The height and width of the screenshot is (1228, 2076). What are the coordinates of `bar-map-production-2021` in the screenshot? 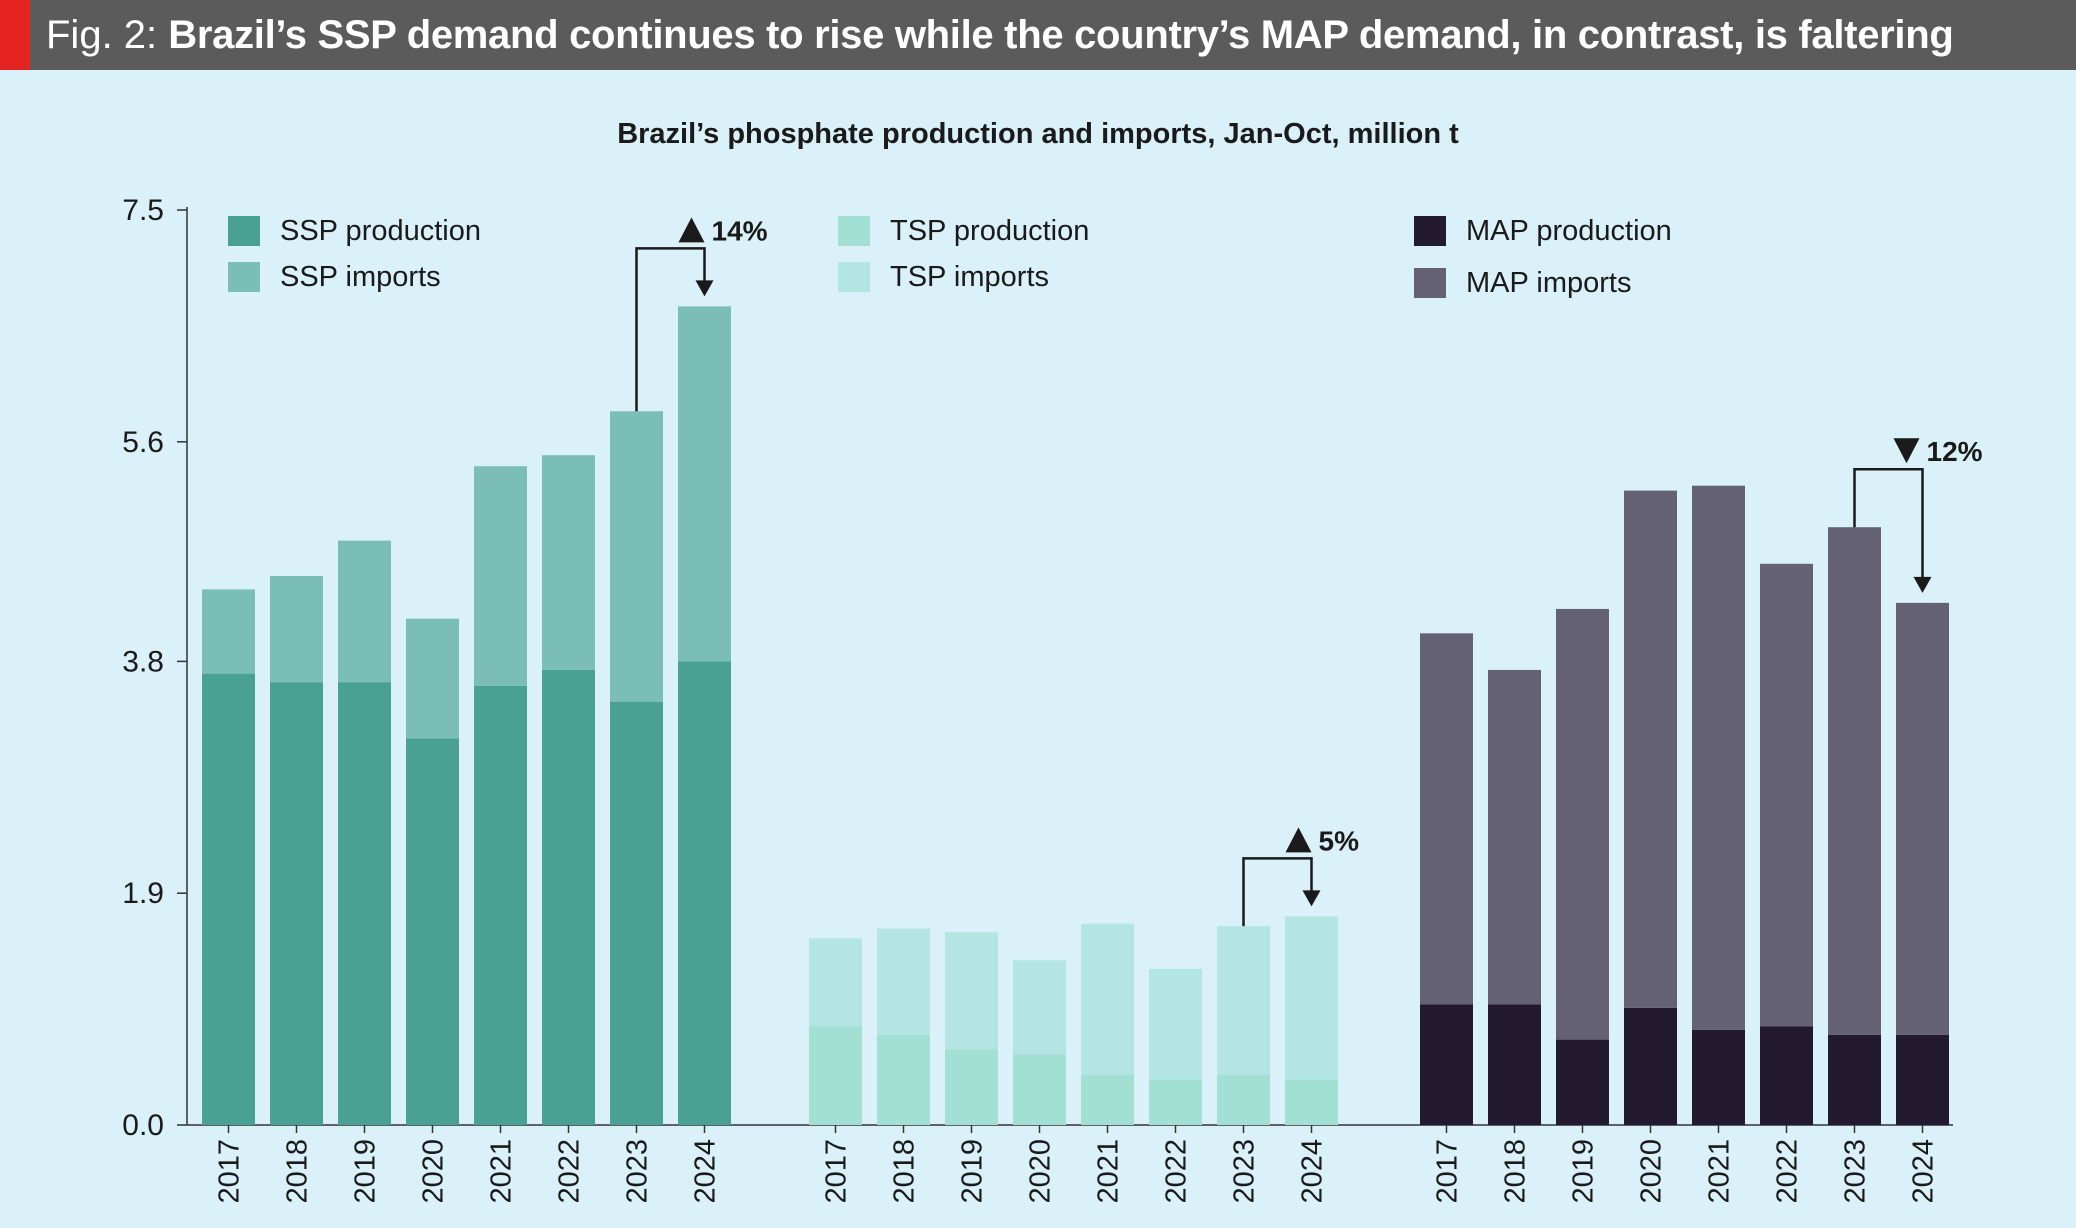 It's located at (1718, 1077).